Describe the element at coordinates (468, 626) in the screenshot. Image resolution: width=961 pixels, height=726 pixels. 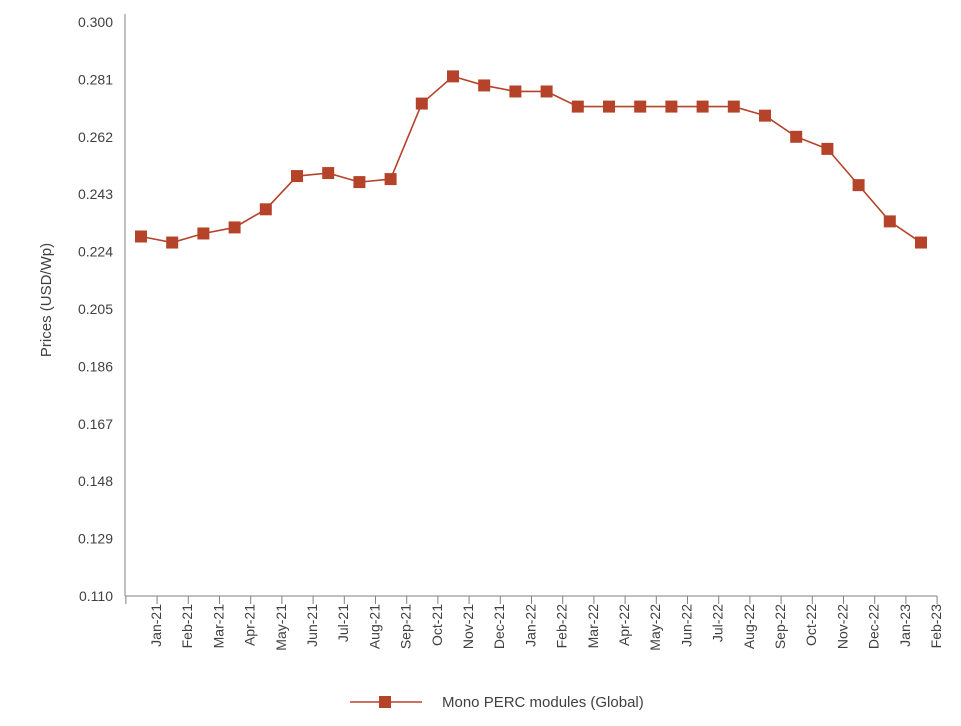
I see `x-tick-label: Nov-21` at that location.